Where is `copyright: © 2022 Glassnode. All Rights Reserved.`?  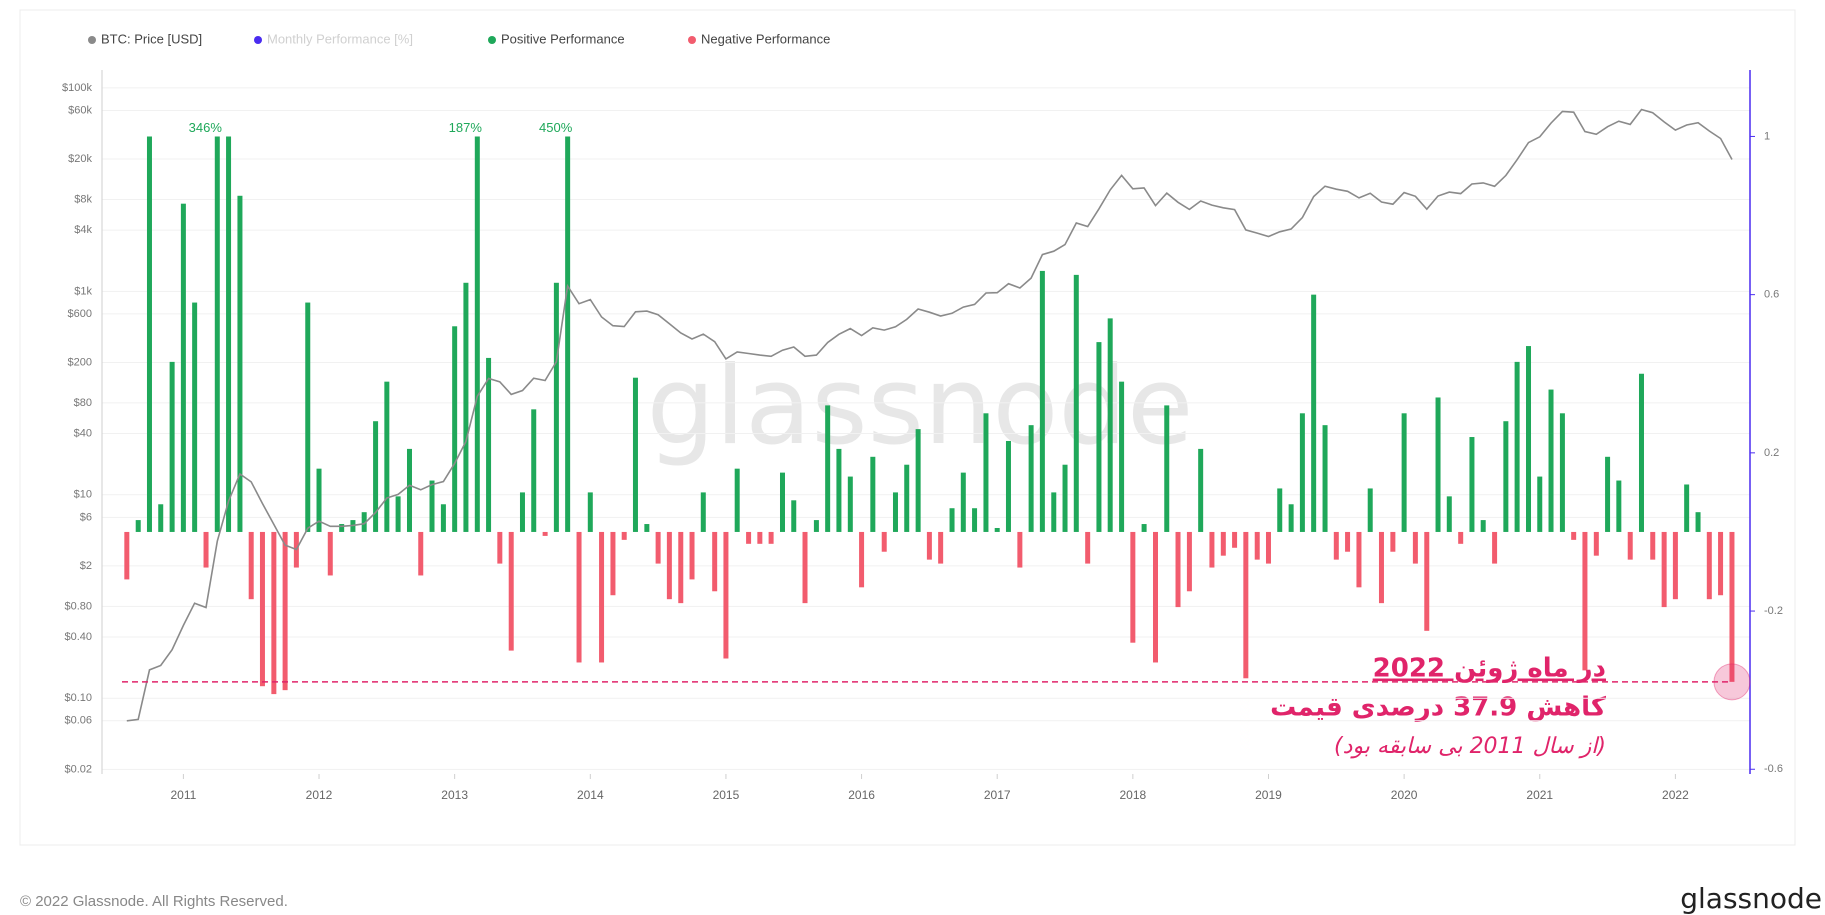
copyright: © 2022 Glassnode. All Rights Reserved. is located at coordinates (154, 901).